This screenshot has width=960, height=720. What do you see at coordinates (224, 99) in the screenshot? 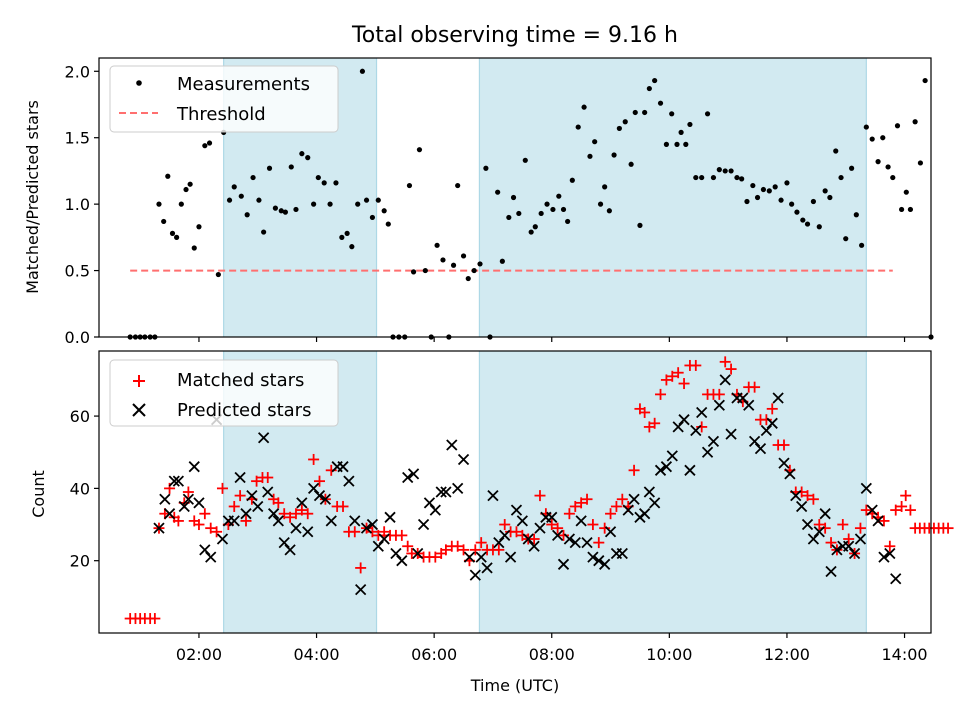
I see `ratio-legend-box` at bounding box center [224, 99].